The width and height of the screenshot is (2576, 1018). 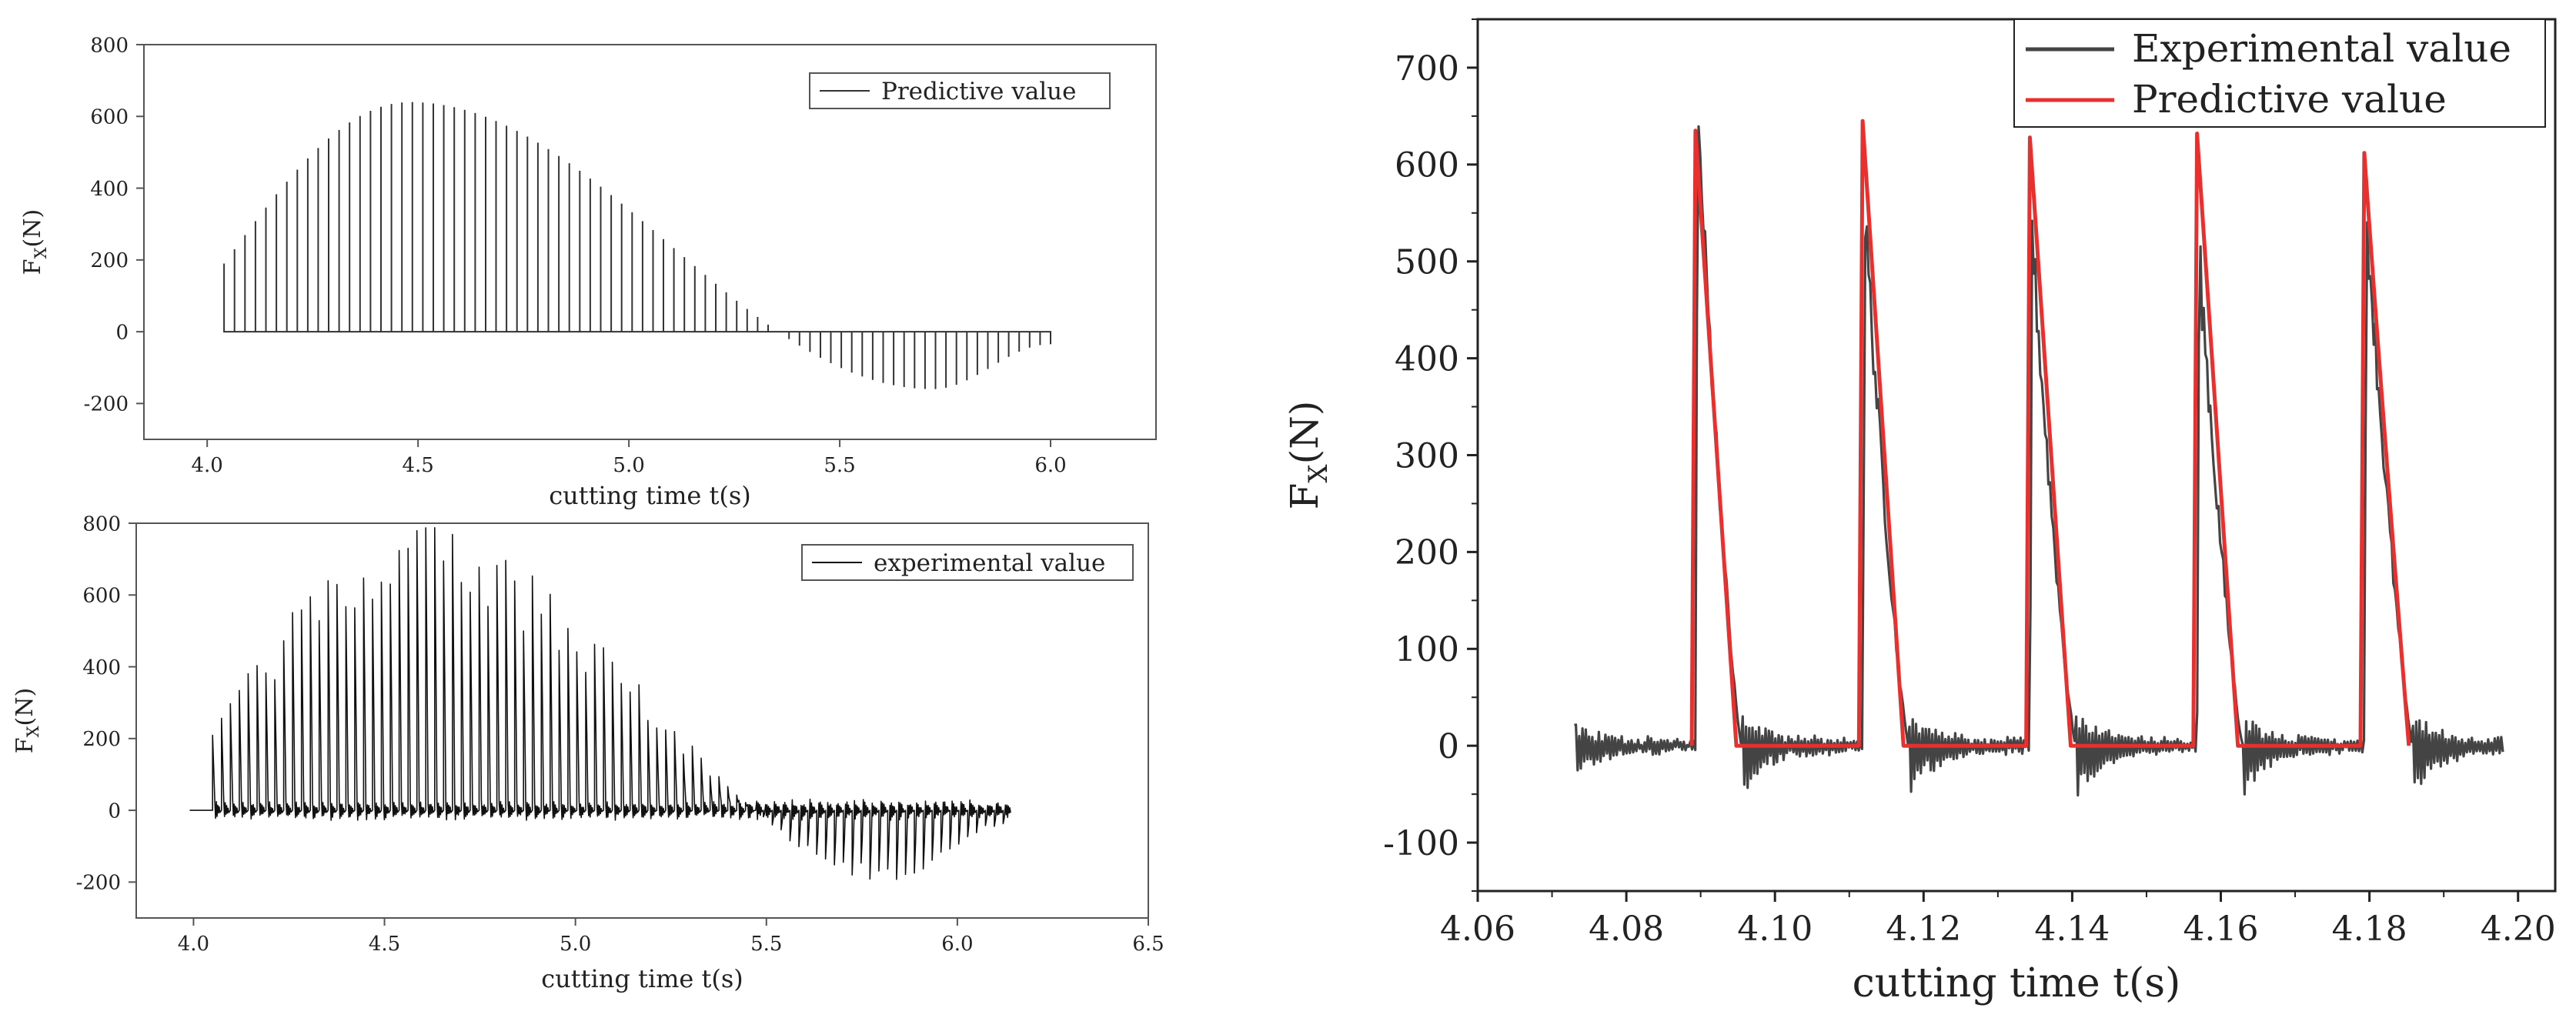 I want to click on x-tick-label: 4.10, so click(x=1775, y=929).